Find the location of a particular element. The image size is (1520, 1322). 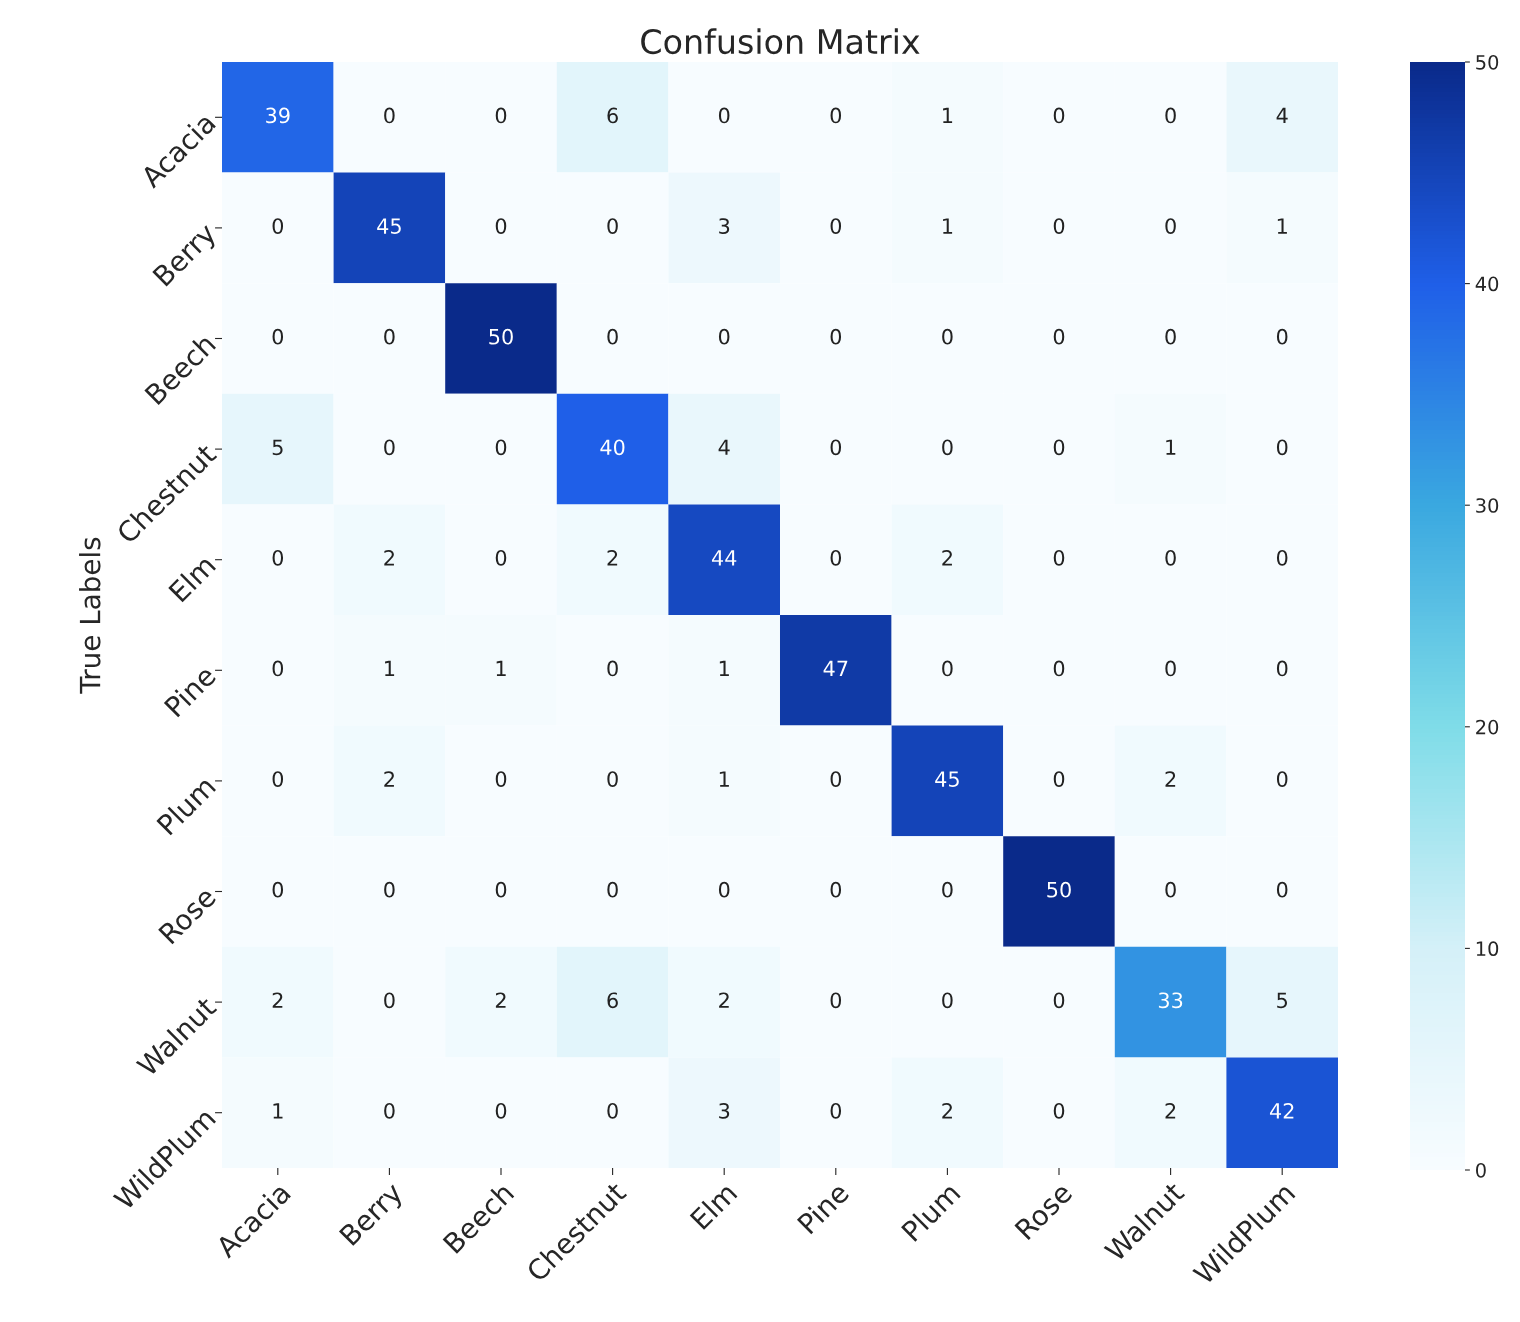

data-label: 40 is located at coordinates (612, 447).